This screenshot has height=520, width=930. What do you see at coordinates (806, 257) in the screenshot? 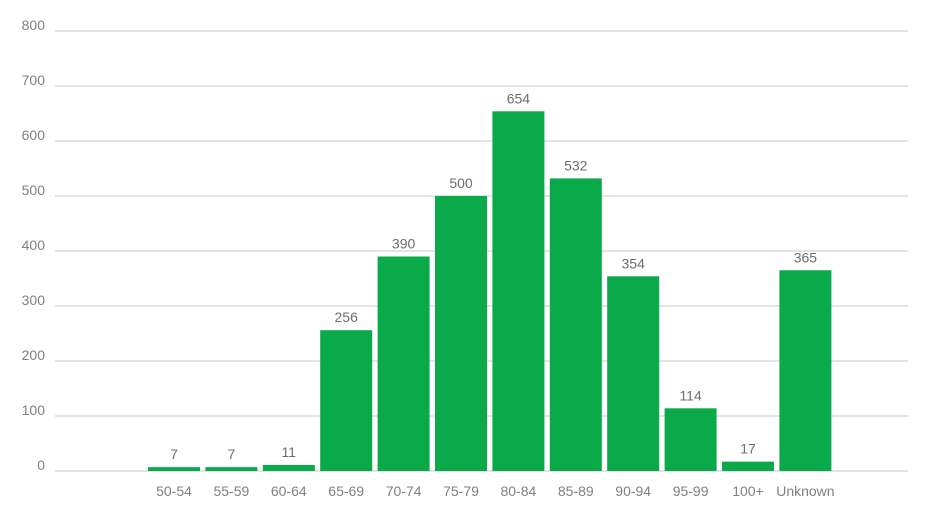
I see `data-label: 365` at bounding box center [806, 257].